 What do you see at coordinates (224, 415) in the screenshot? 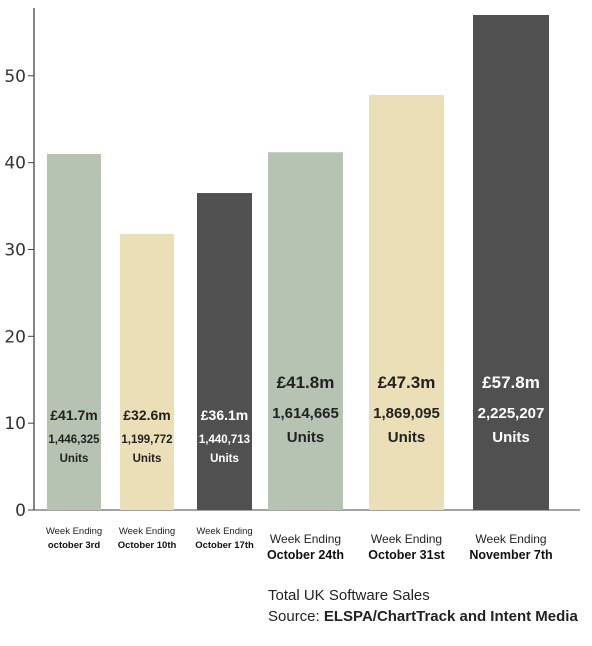
I see `bar-value-label: £36.1m` at bounding box center [224, 415].